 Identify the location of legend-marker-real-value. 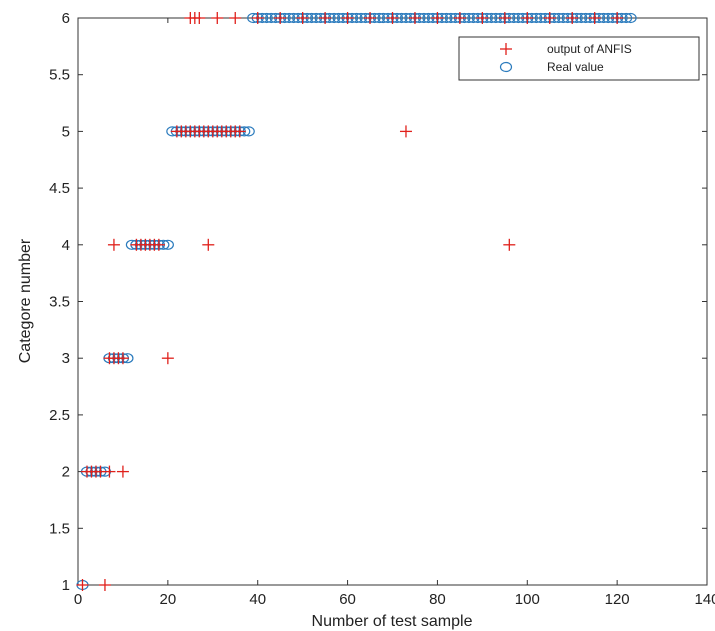
(506, 67).